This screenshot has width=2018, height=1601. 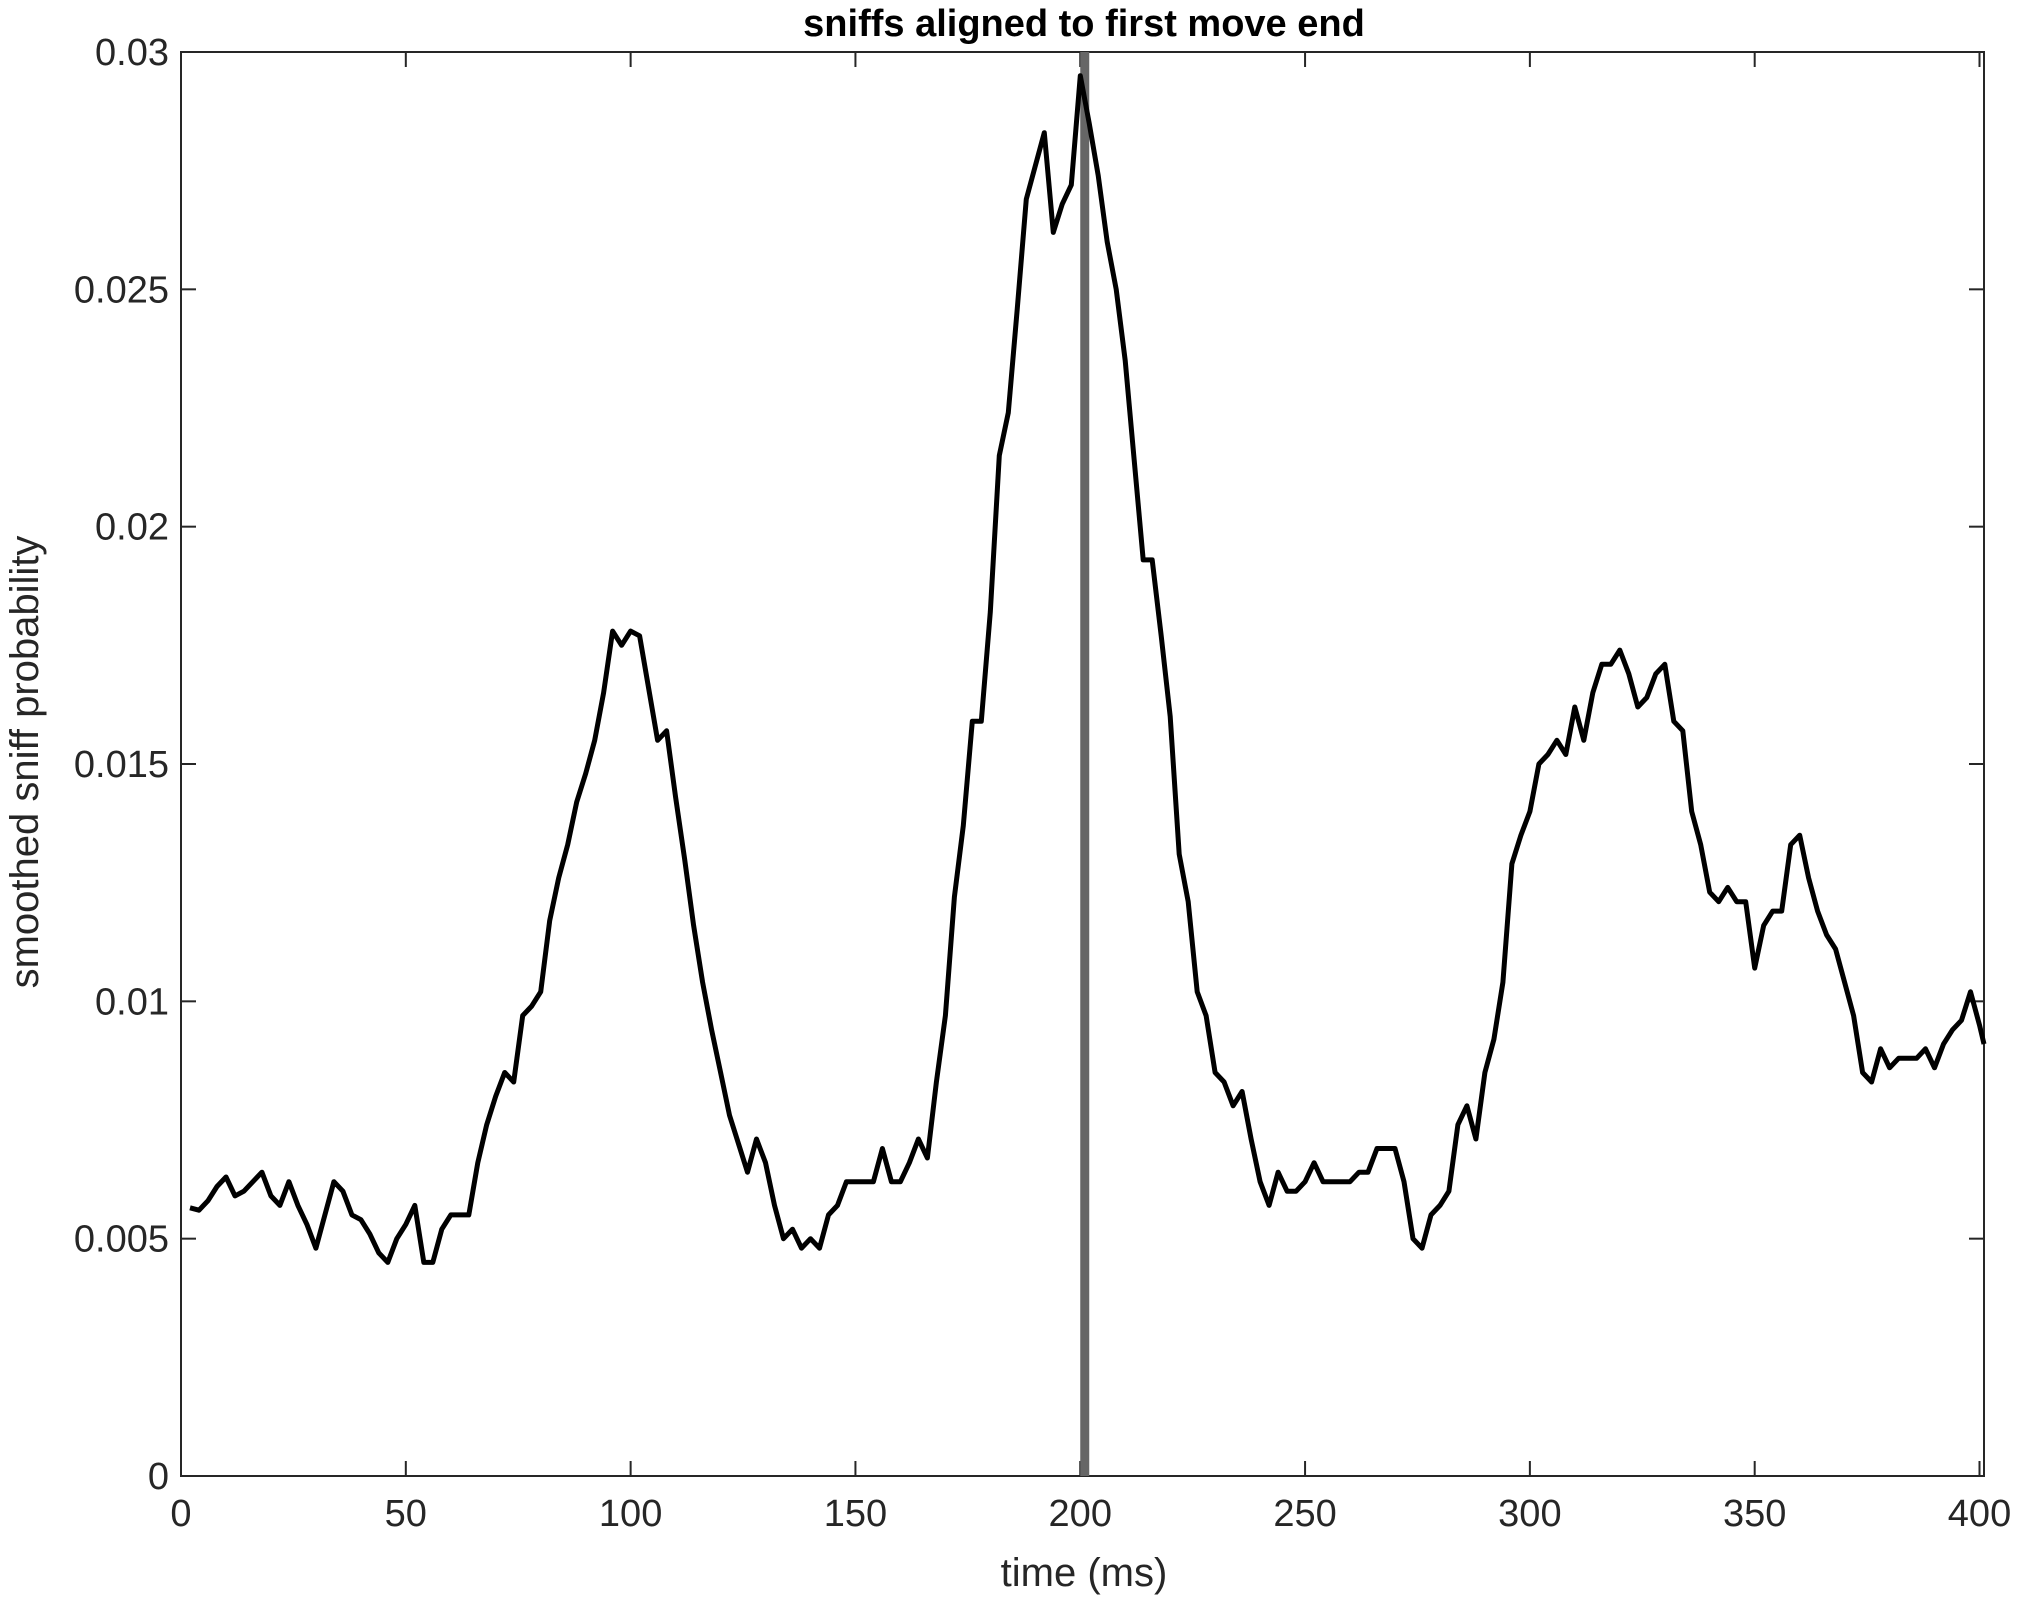 I want to click on y-tick-label: 0, so click(x=158, y=1477).